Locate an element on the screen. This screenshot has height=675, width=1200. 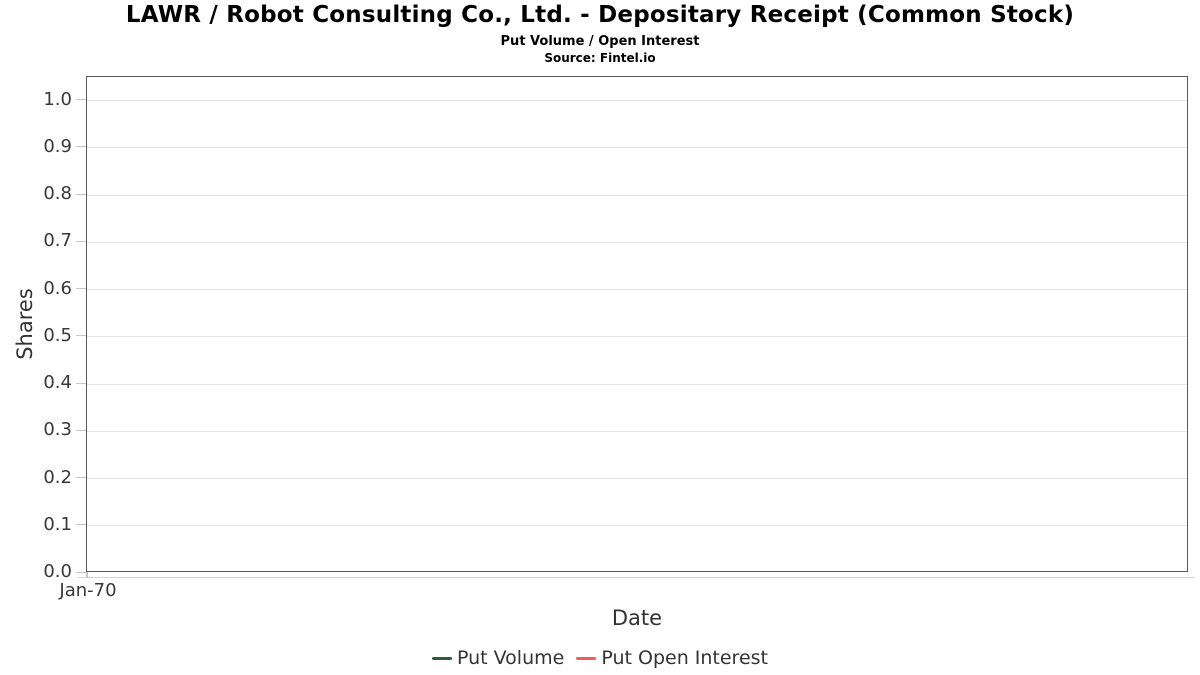
y-tick-label: 1.0 is located at coordinates (57, 99).